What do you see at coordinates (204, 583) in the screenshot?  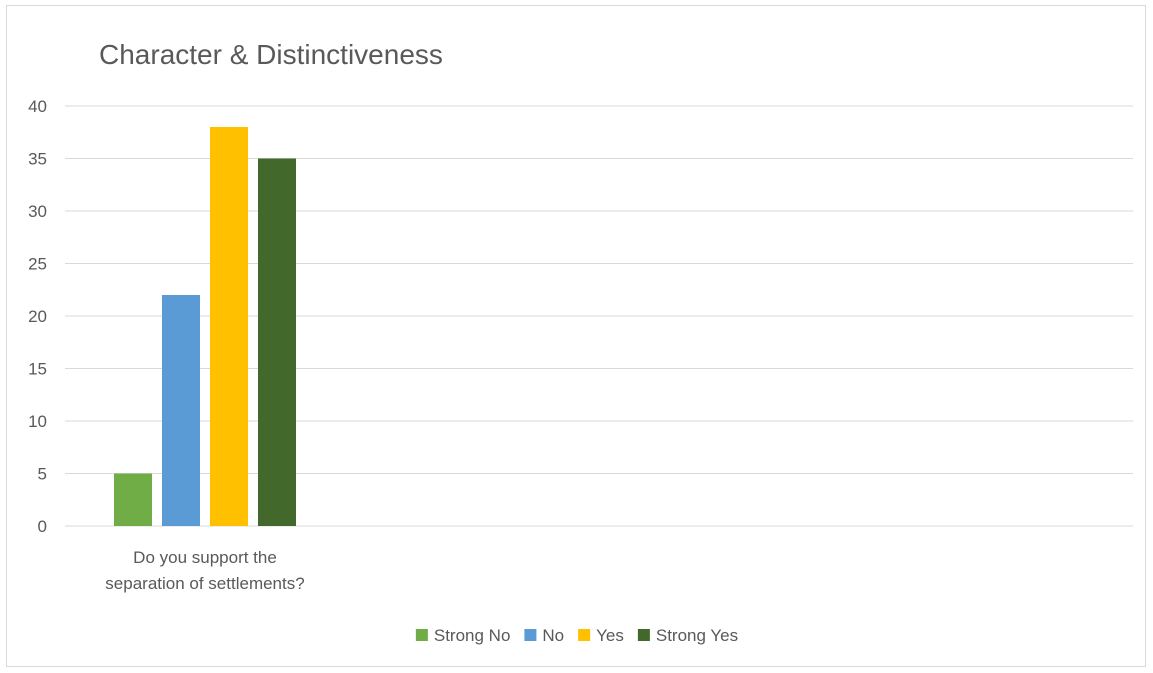 I see `x-category-label: separation of settlements?` at bounding box center [204, 583].